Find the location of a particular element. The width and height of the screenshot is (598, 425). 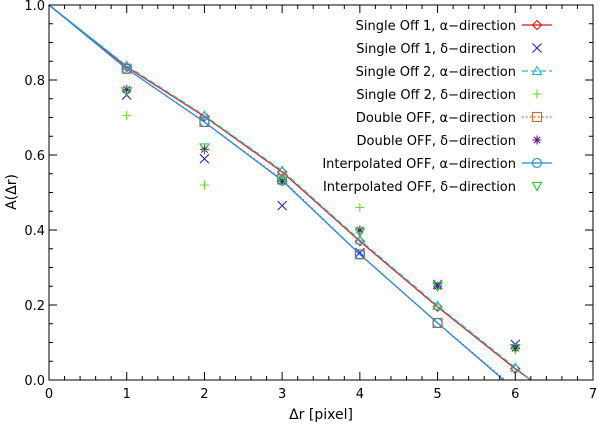

x-tick-label: 7 is located at coordinates (593, 394).